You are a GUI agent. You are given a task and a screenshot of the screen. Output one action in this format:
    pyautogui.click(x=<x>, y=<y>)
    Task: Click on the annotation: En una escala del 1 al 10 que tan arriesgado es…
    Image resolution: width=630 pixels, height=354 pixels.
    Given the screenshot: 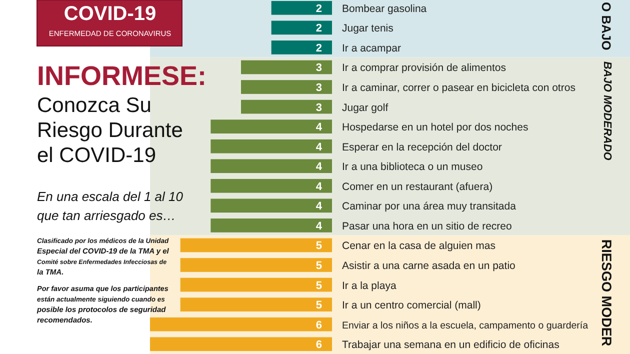 What is the action you would take?
    pyautogui.click(x=110, y=206)
    